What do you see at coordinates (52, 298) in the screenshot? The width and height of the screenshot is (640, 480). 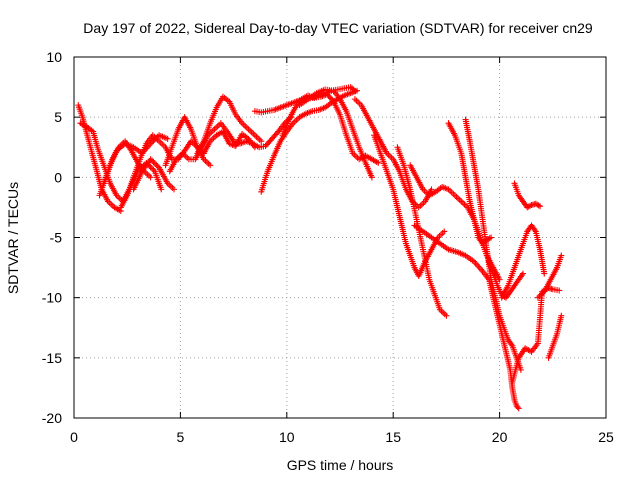 I see `y-tick-label: -10` at bounding box center [52, 298].